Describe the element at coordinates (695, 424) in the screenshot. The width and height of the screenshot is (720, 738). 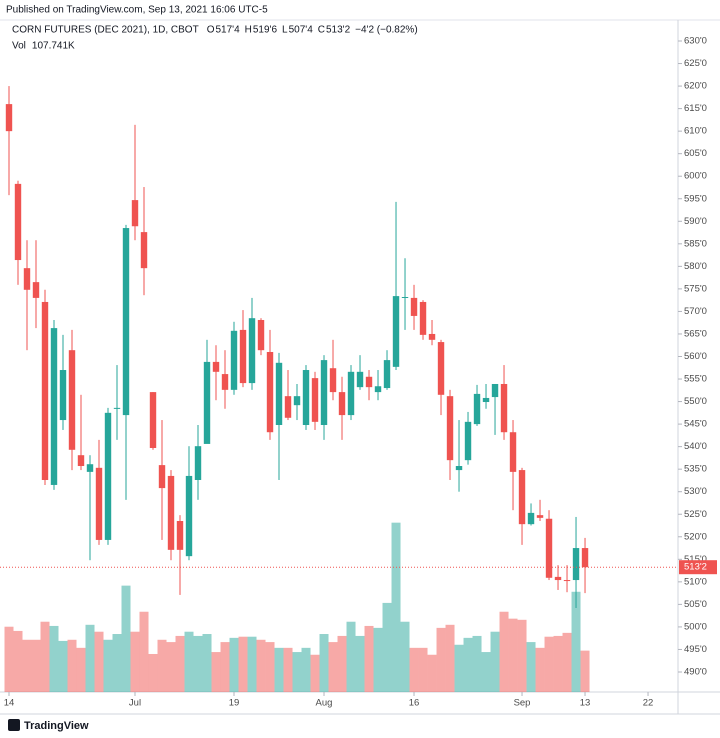
I see `y-tick-label: 545'0` at that location.